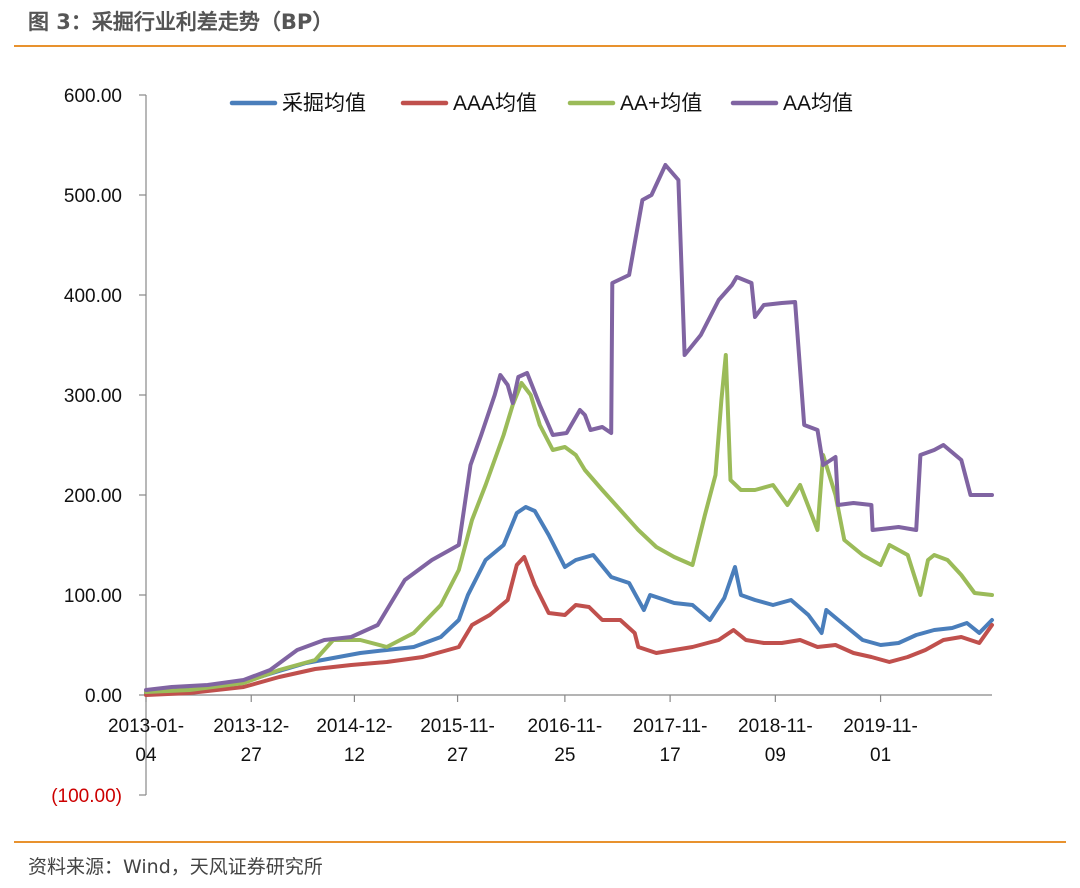 This screenshot has width=1080, height=888. I want to click on y-tick-label: 300.00, so click(93, 396).